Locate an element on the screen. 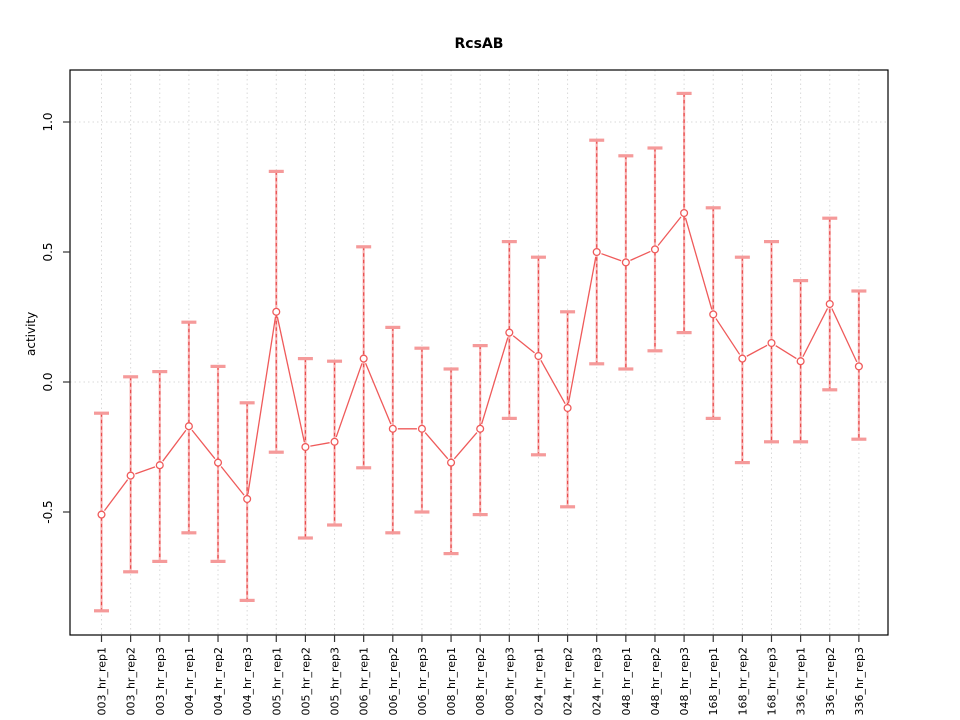  x-tick-label: 008_hr_rep3 is located at coordinates (509, 681).